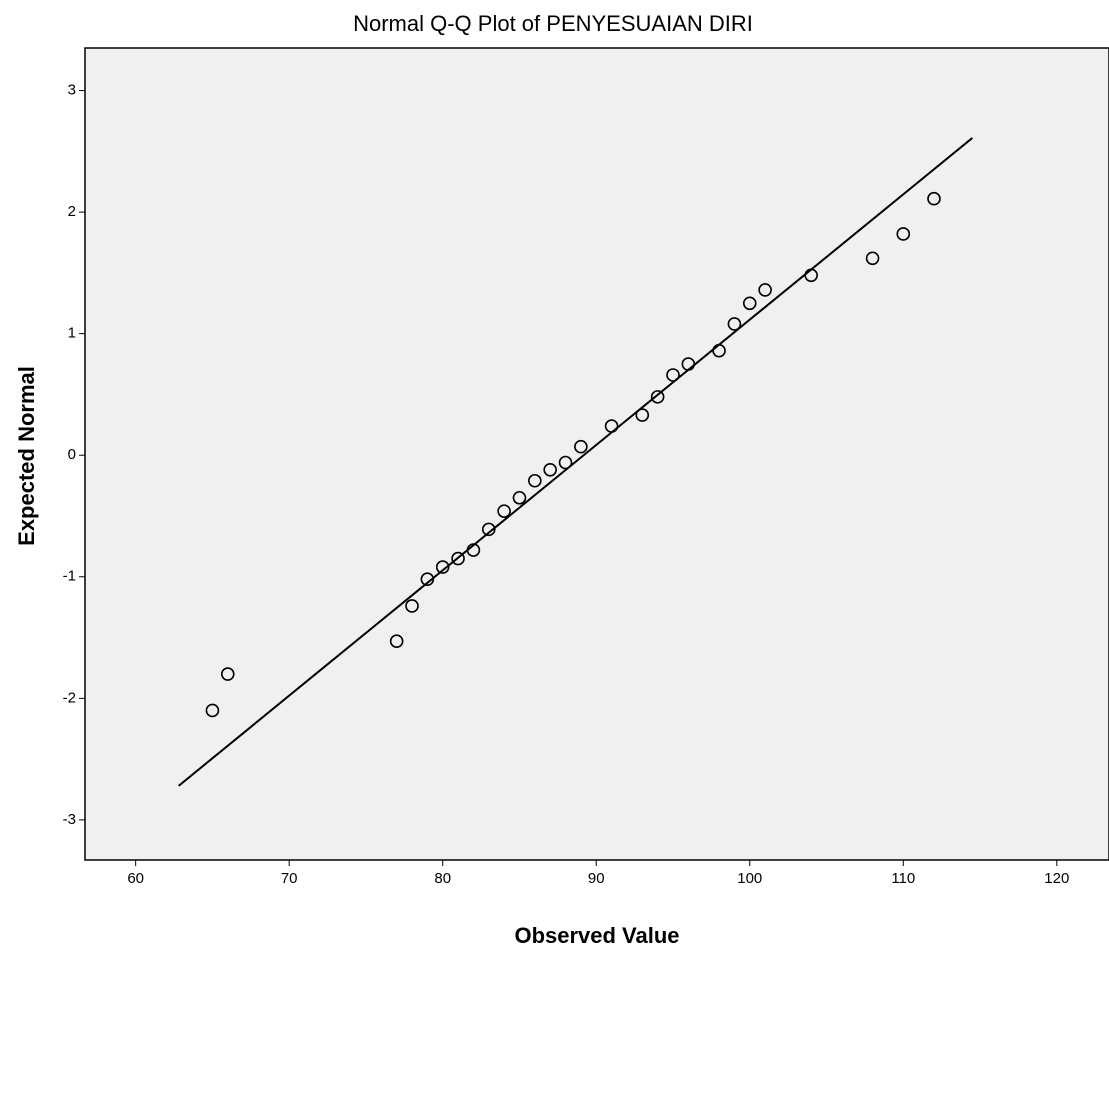  What do you see at coordinates (596, 878) in the screenshot?
I see `x-tick-label: 90` at bounding box center [596, 878].